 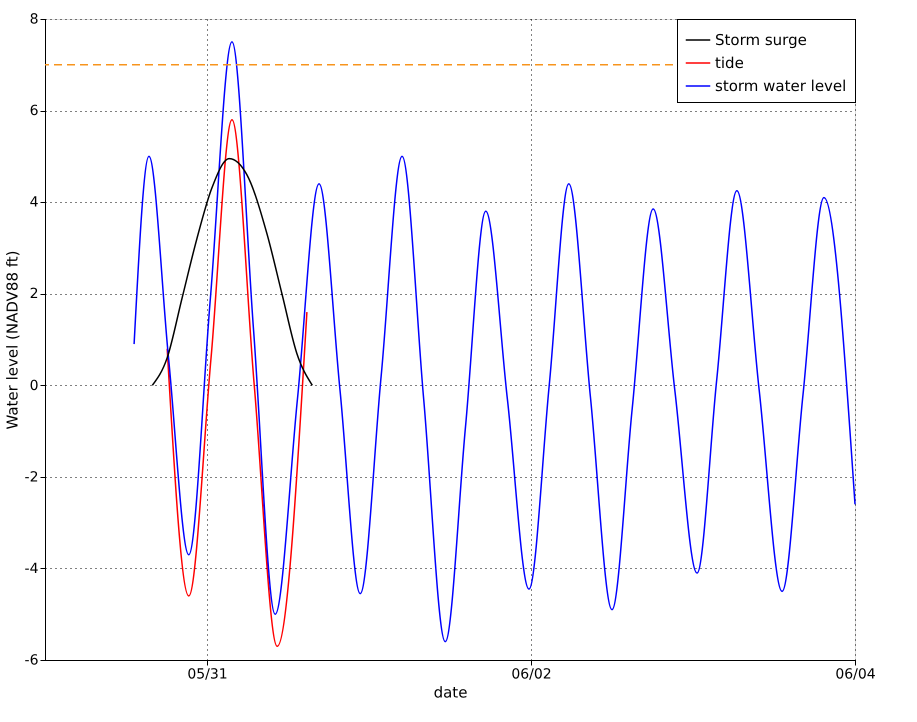 What do you see at coordinates (451, 693) in the screenshot?
I see `x-axis-title: date` at bounding box center [451, 693].